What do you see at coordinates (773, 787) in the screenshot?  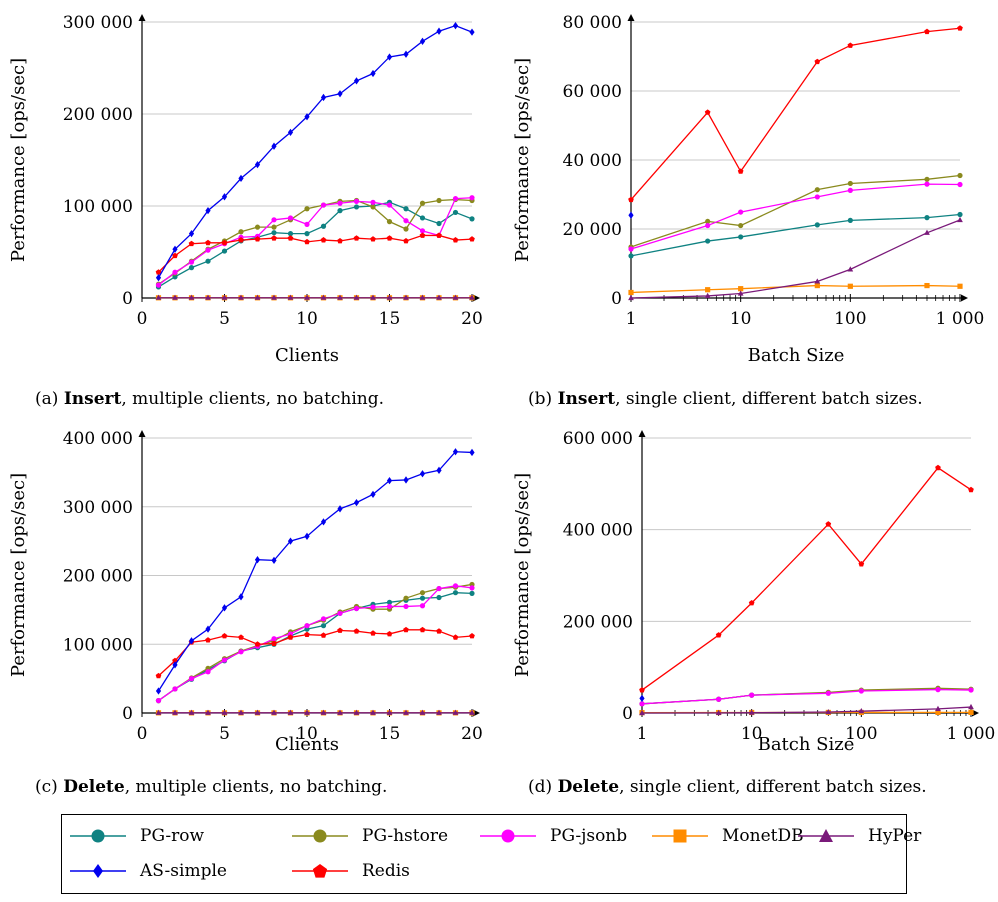 I see `caption-d-rest: , single client, different batch sizes.` at bounding box center [773, 787].